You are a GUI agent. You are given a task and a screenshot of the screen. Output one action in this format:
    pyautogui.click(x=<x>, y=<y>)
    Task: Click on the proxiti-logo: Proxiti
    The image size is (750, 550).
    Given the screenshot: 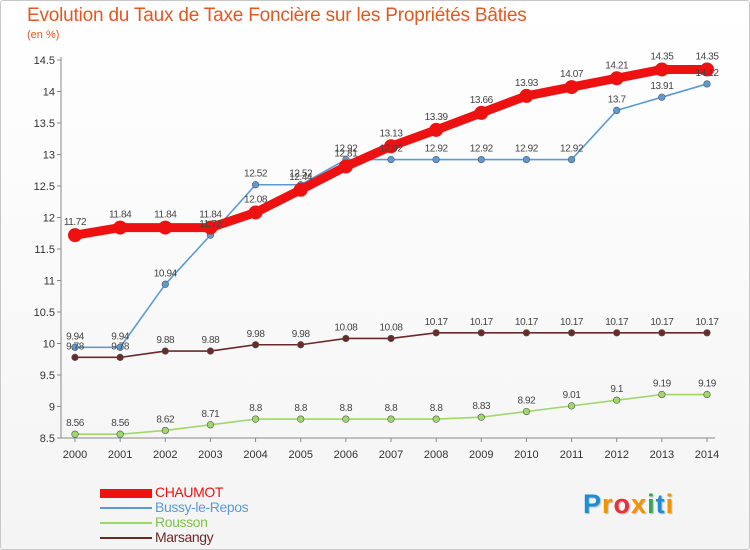 What is the action you would take?
    pyautogui.click(x=628, y=504)
    